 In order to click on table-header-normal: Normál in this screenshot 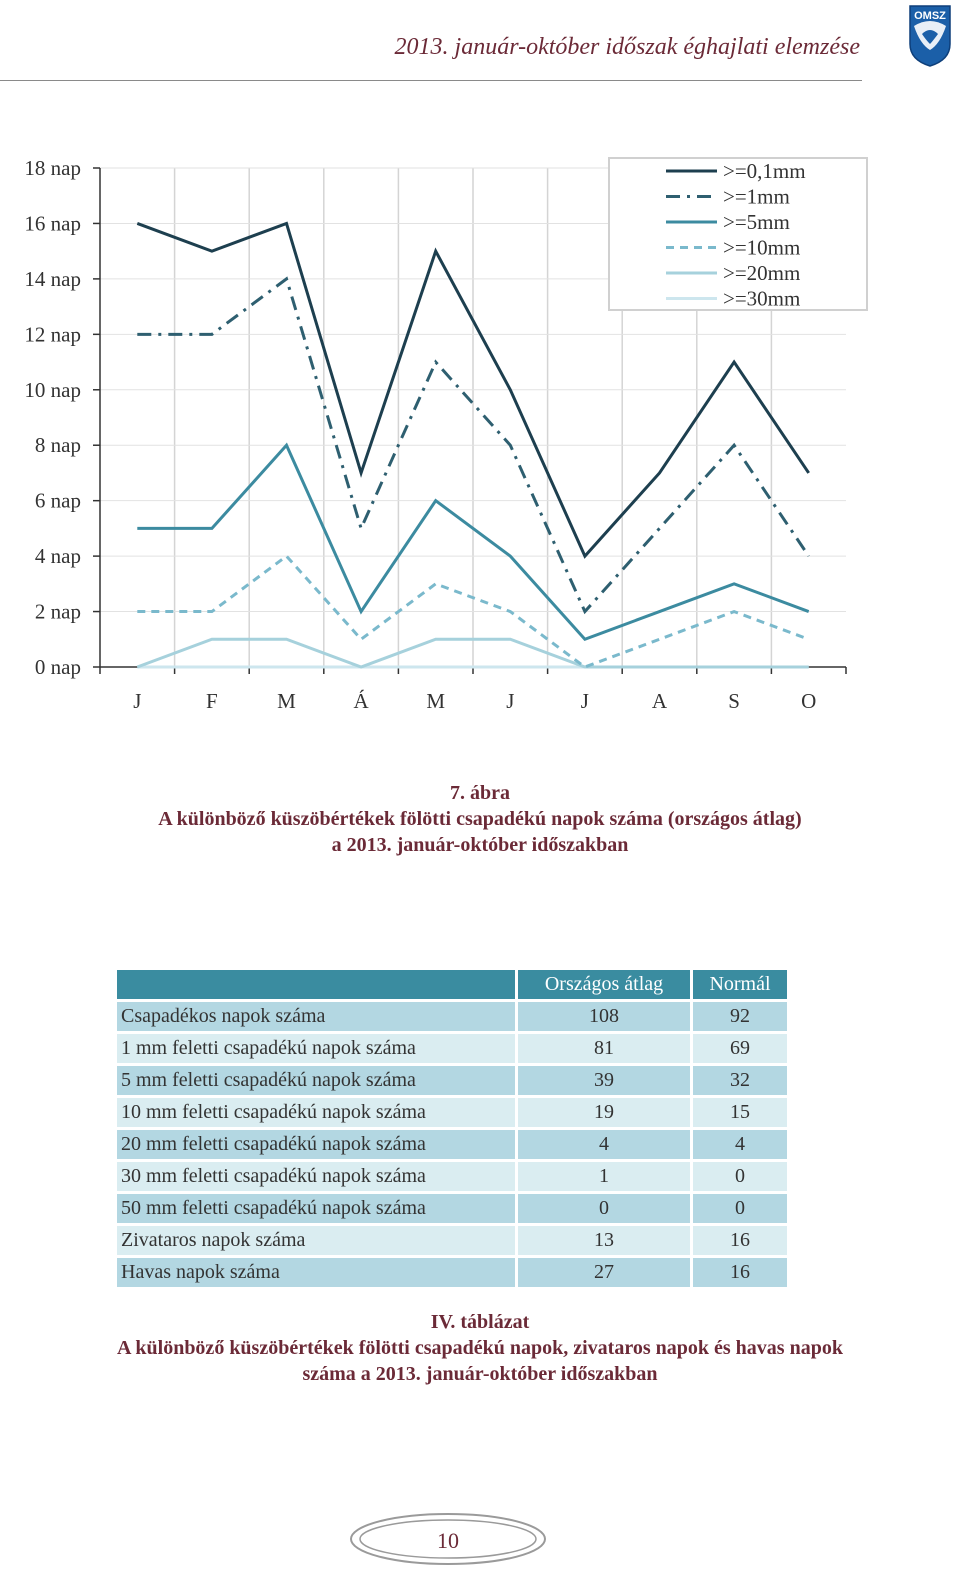, I will do `click(738, 986)`.